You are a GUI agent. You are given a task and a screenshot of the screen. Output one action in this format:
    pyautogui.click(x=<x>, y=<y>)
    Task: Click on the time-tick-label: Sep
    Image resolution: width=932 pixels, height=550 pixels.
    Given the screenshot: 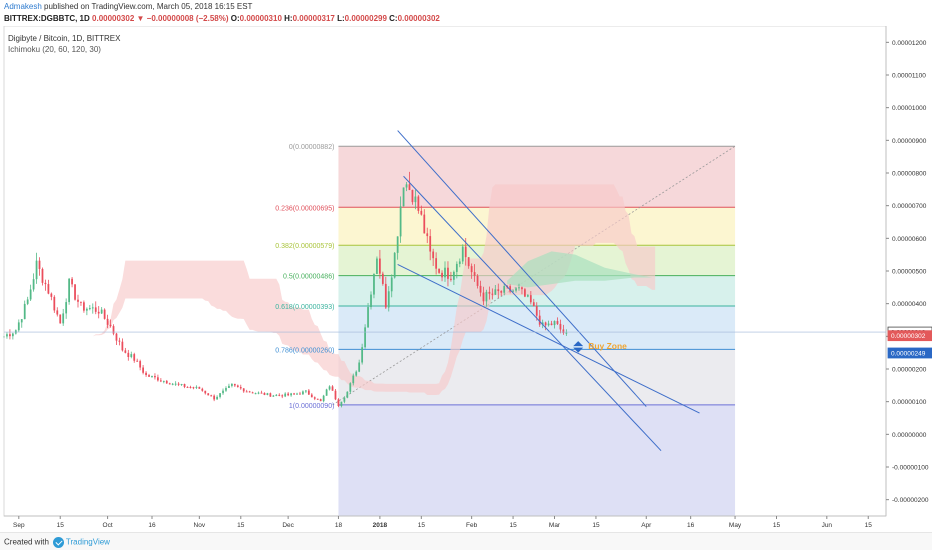 What is the action you would take?
    pyautogui.click(x=19, y=525)
    